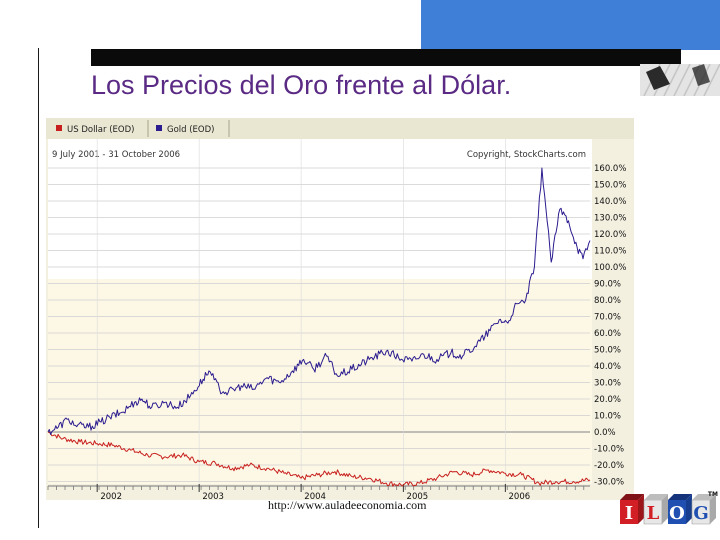 The image size is (720, 540). Describe the element at coordinates (100, 130) in the screenshot. I see `legend-label-dollar: US Dollar (EOD)` at that location.